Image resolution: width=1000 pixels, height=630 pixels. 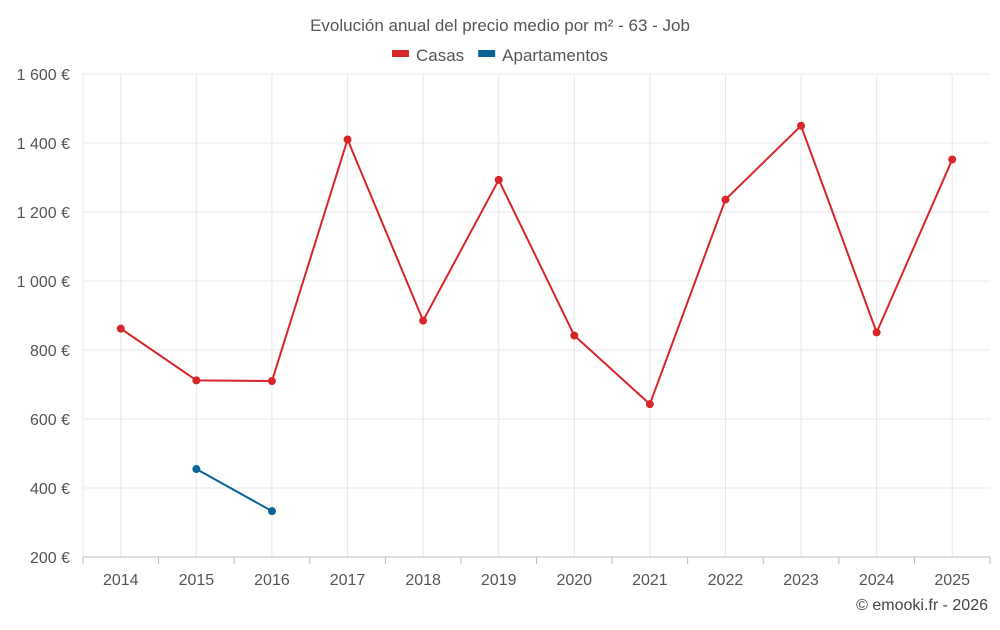 What do you see at coordinates (272, 580) in the screenshot?
I see `x-tick-label: 2016` at bounding box center [272, 580].